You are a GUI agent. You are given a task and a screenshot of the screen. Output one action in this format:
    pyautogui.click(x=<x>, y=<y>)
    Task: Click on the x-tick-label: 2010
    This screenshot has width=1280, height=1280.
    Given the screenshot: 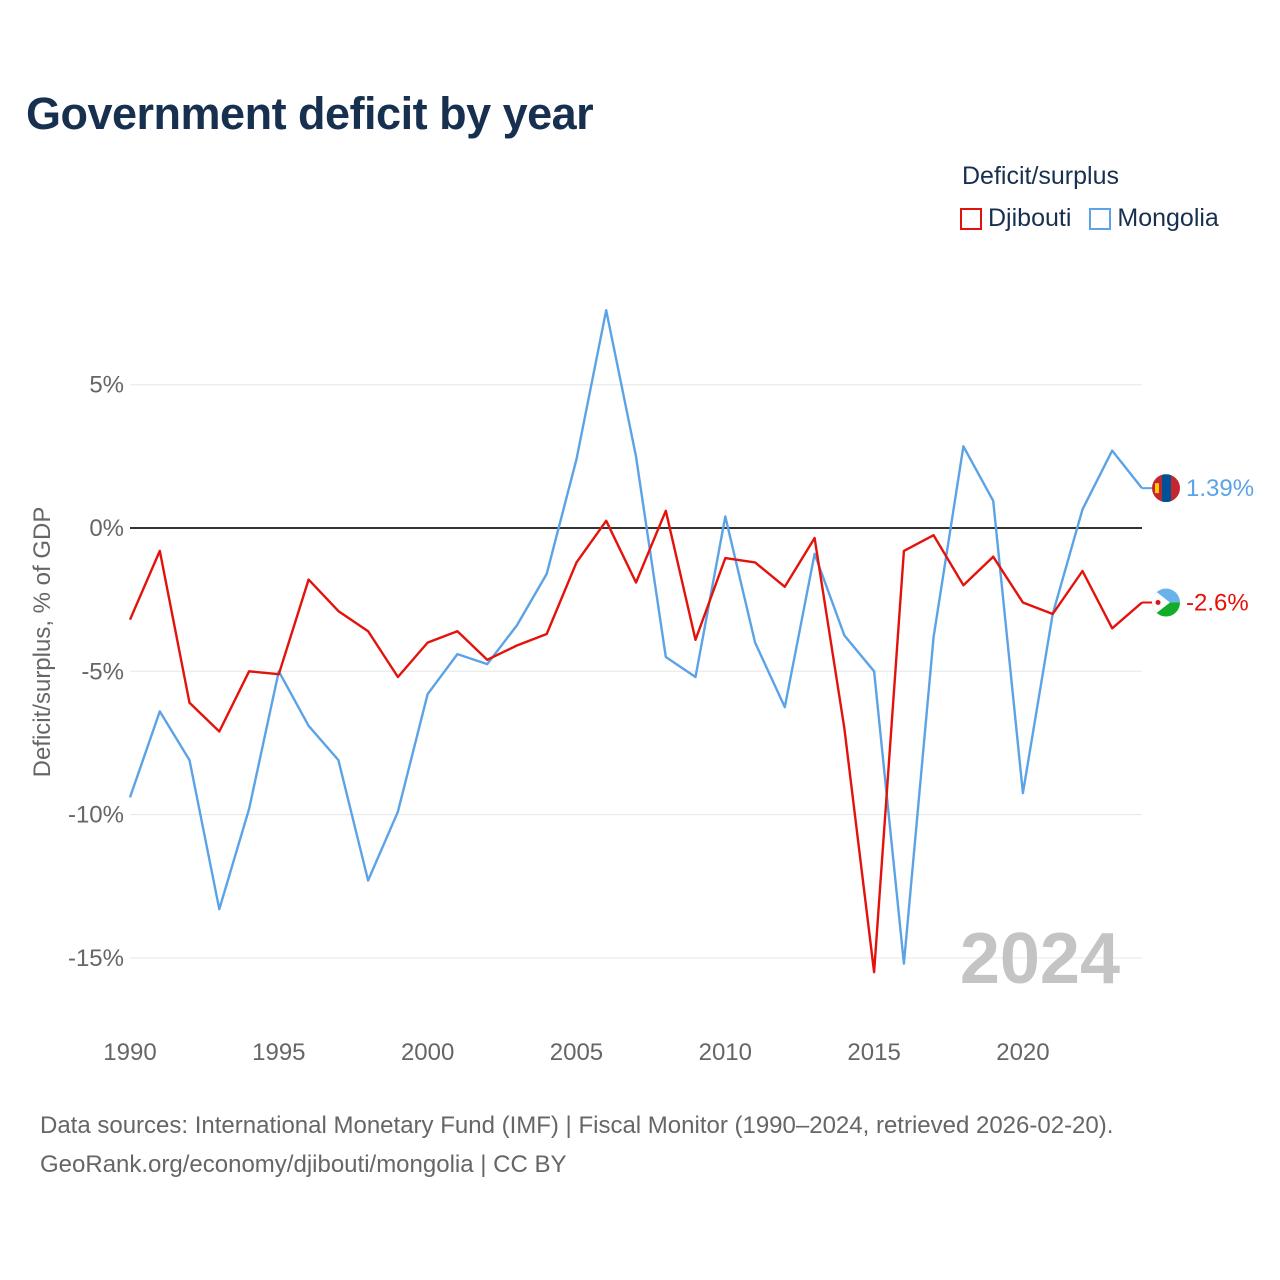 What is the action you would take?
    pyautogui.click(x=725, y=1052)
    